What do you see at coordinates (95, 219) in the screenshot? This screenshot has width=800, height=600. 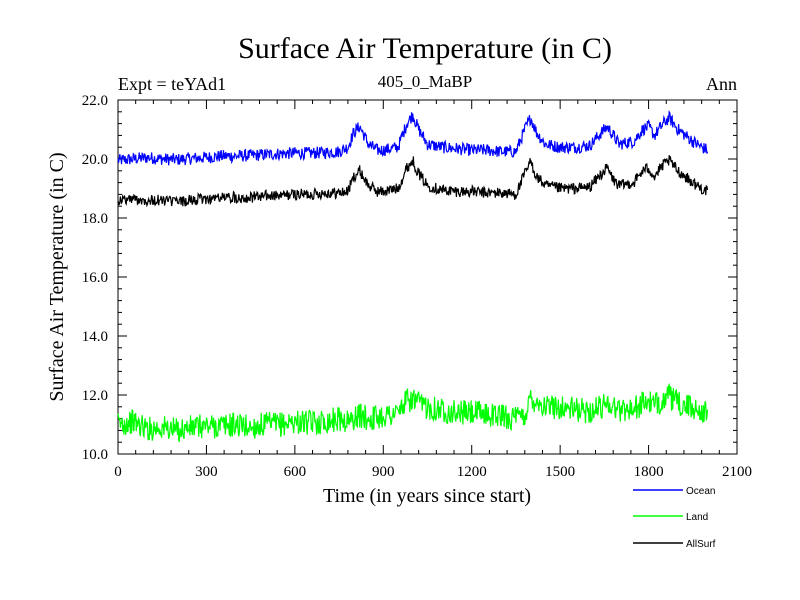 I see `y-tick-label: 18.0` at bounding box center [95, 219].